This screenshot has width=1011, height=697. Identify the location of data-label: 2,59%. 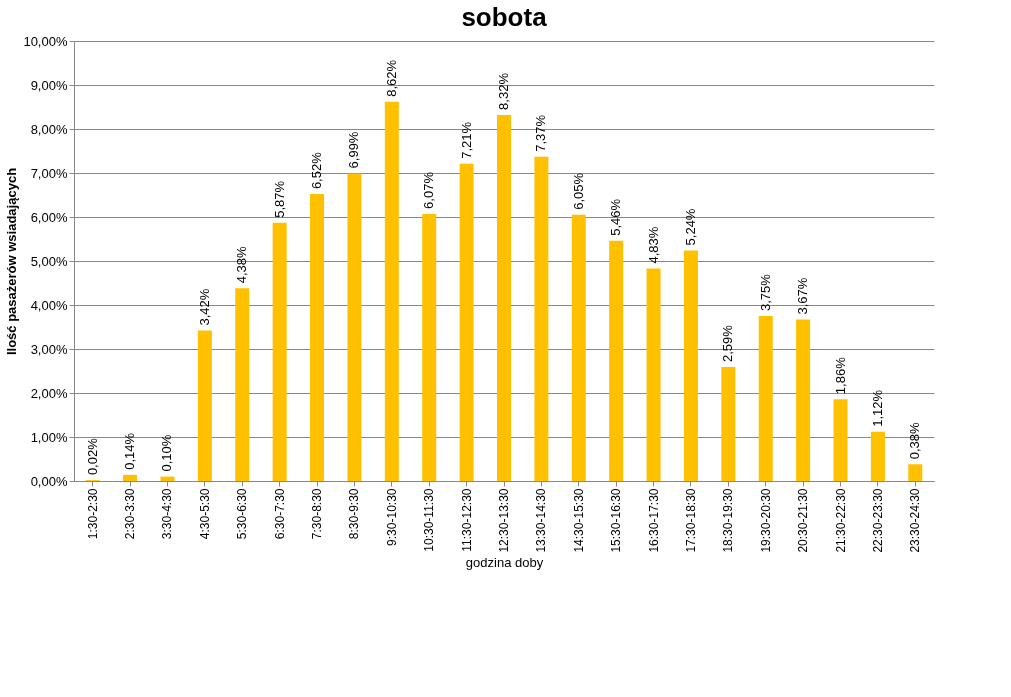
(728, 343).